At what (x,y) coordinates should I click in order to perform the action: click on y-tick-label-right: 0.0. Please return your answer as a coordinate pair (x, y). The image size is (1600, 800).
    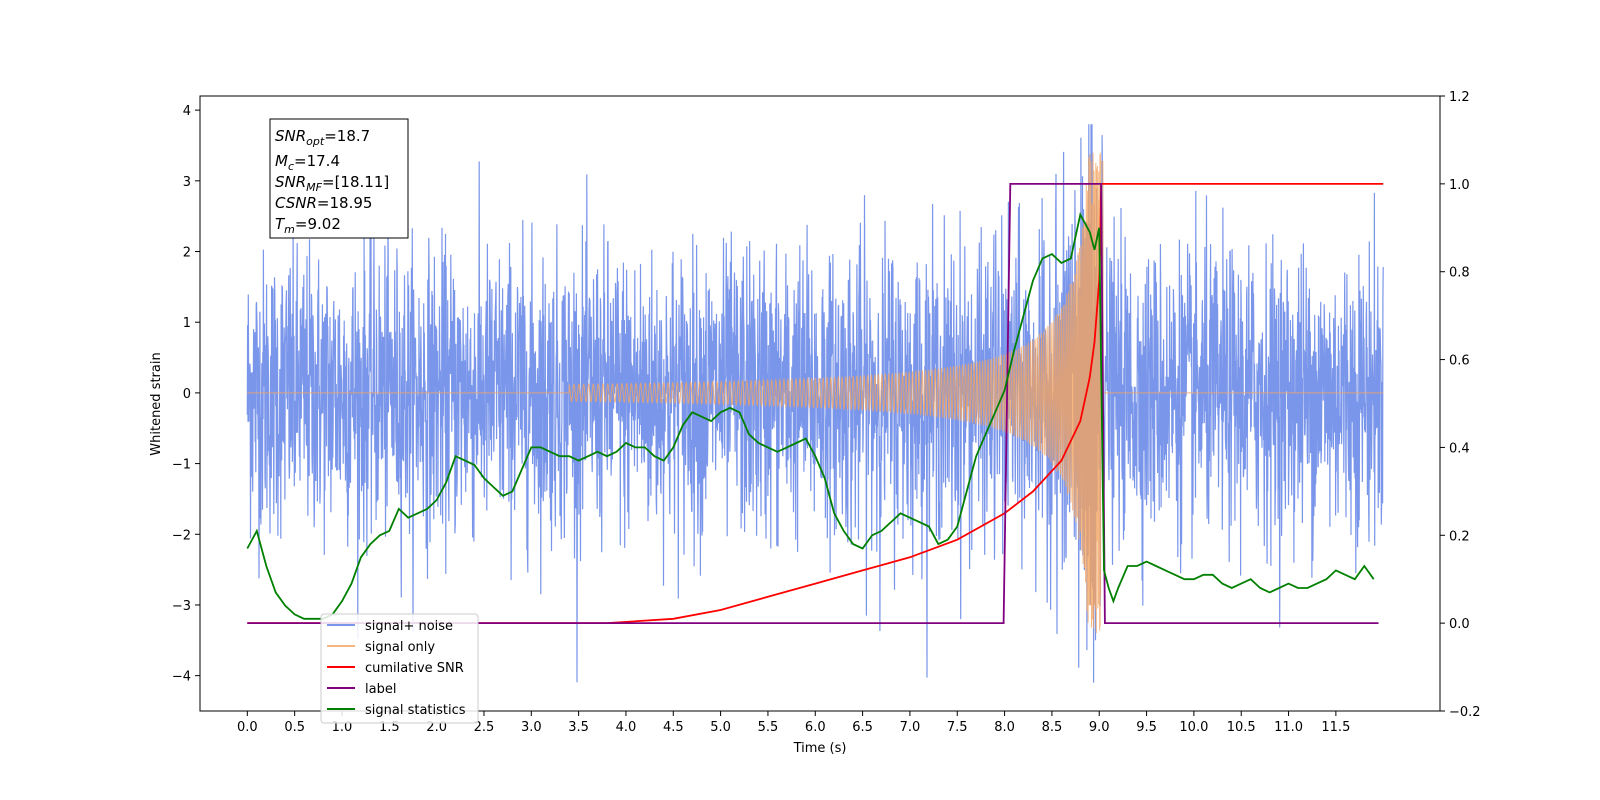
    Looking at the image, I should click on (1459, 624).